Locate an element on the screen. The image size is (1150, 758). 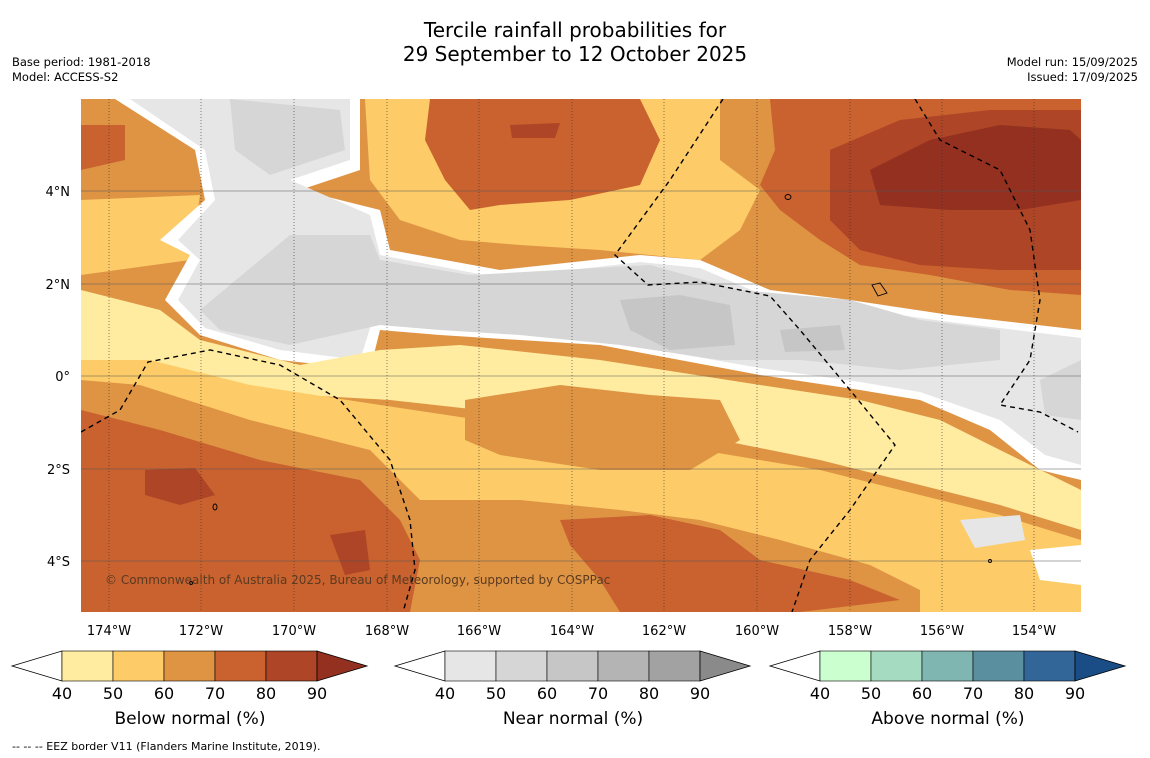
longitude-label: 158°W is located at coordinates (850, 631).